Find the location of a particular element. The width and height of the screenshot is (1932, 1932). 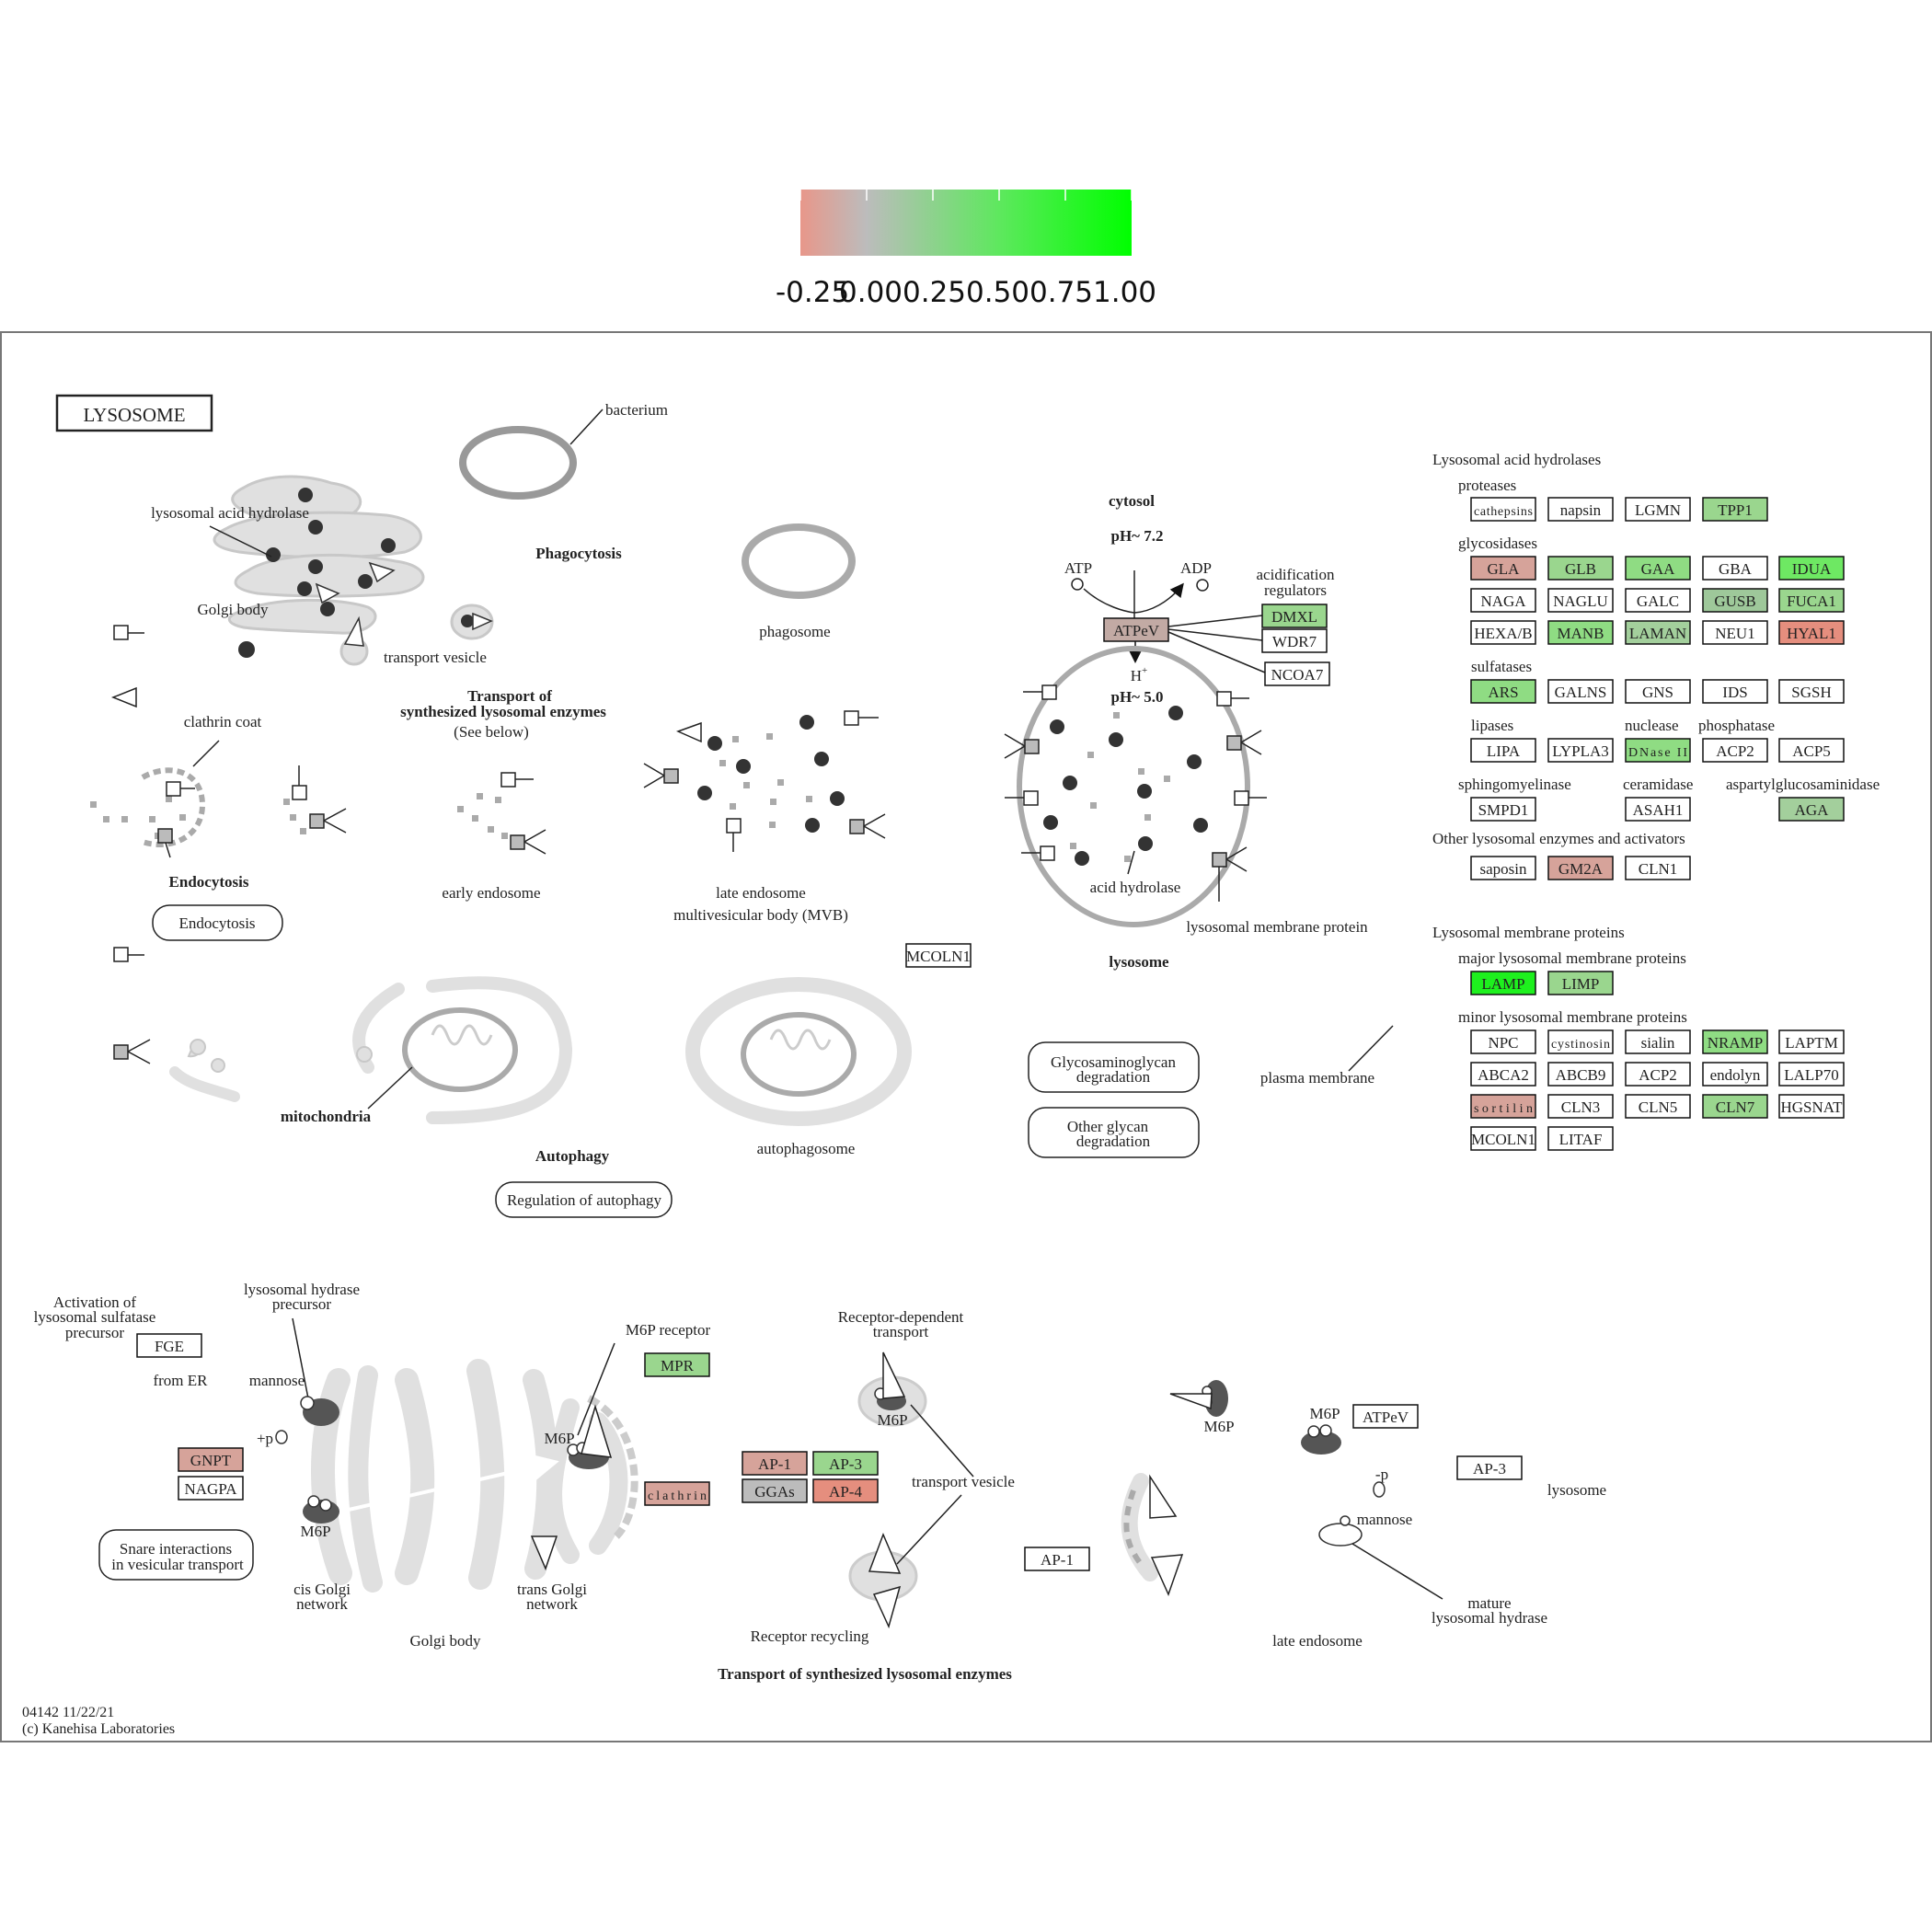

gene-box-bg-ncoa7 is located at coordinates (1297, 673).